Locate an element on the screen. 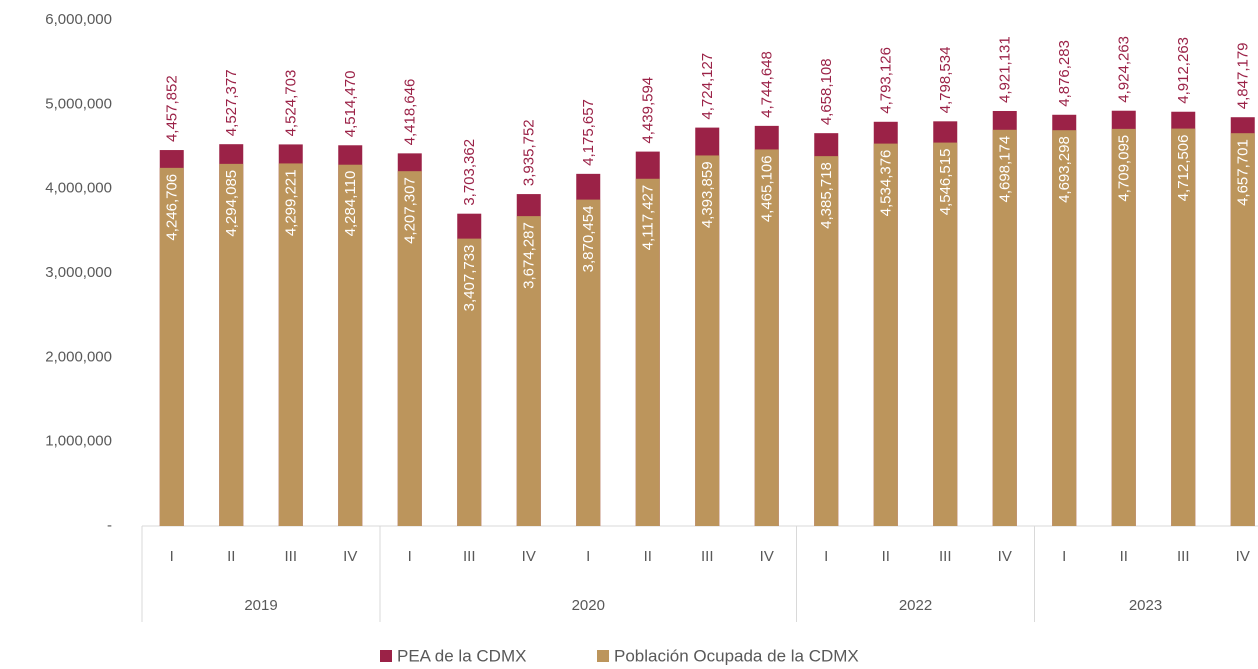 This screenshot has height=669, width=1258. value-label: 4,921,131 is located at coordinates (1005, 69).